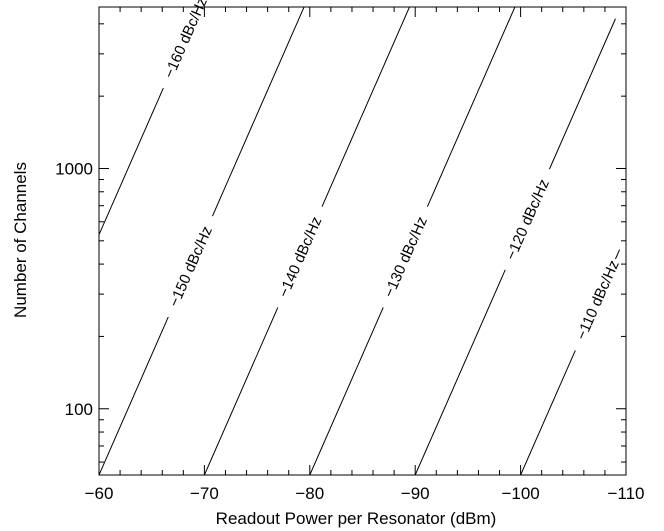  What do you see at coordinates (625, 493) in the screenshot?
I see `x-tick-label: −110` at bounding box center [625, 493].